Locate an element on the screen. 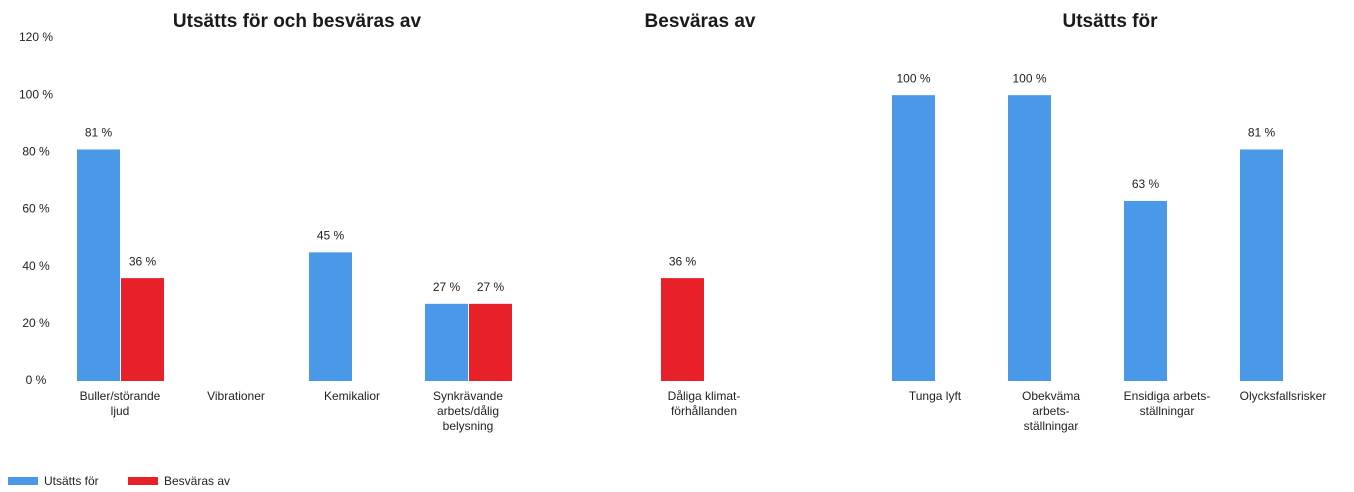 Image resolution: width=1354 pixels, height=492 pixels. value-label: 63 % is located at coordinates (1146, 184).